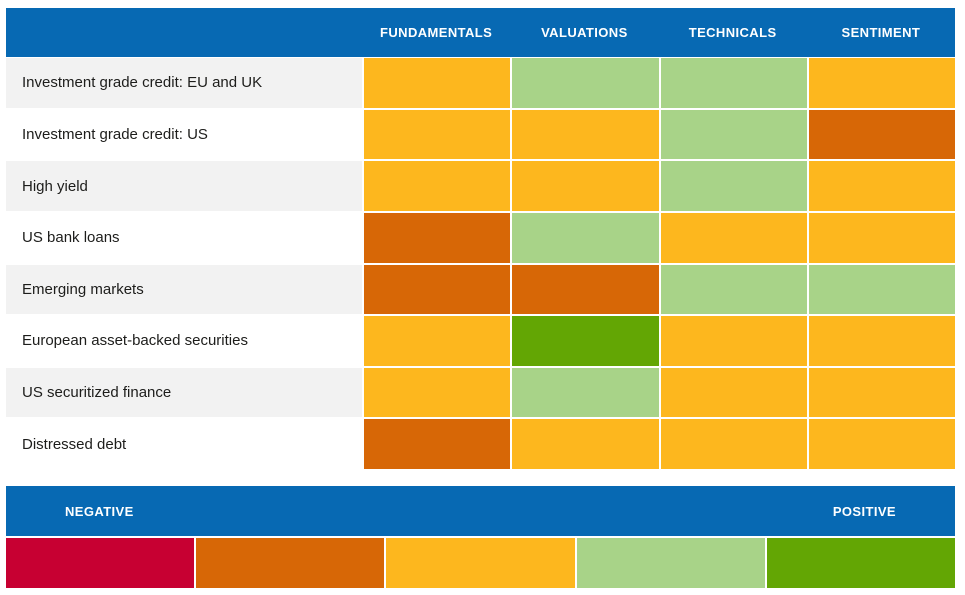  Describe the element at coordinates (184, 83) in the screenshot. I see `row-label: Investment grade credit: EU and UK` at that location.